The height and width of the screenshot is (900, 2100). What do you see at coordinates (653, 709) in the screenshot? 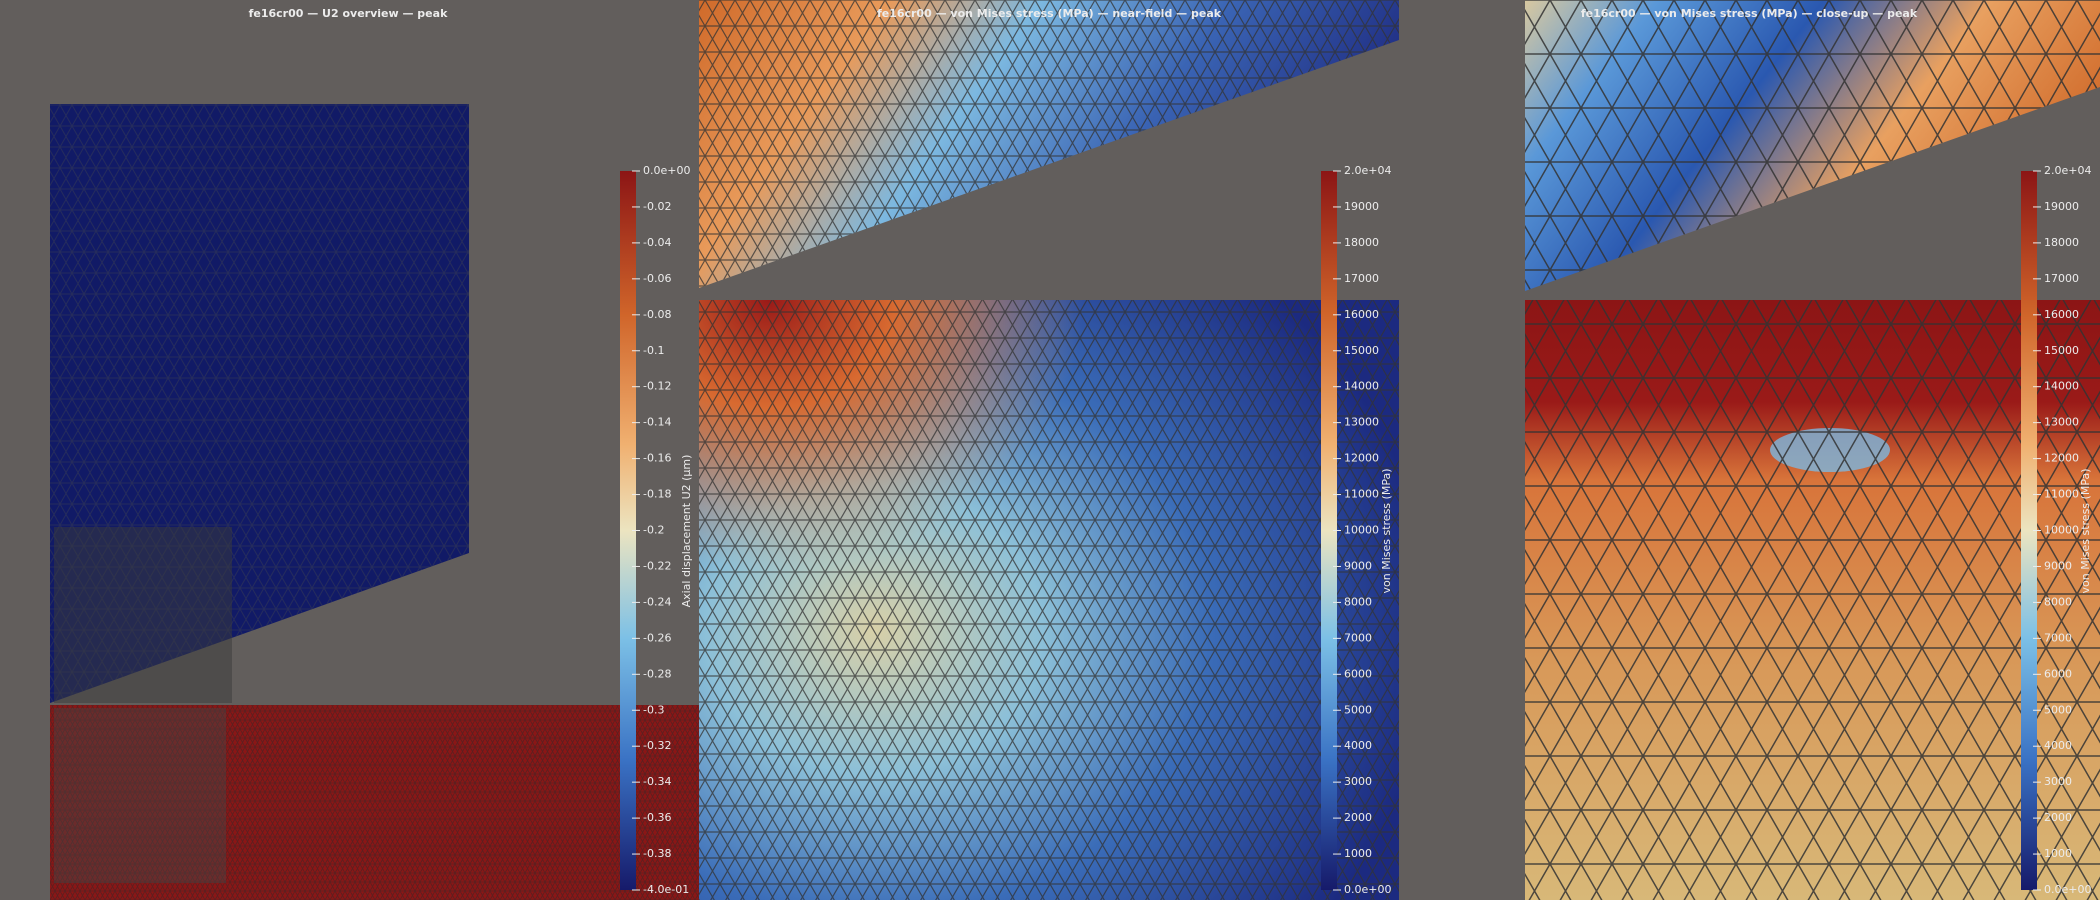
I see `colorbar-tick-label: -0.3` at bounding box center [653, 709].